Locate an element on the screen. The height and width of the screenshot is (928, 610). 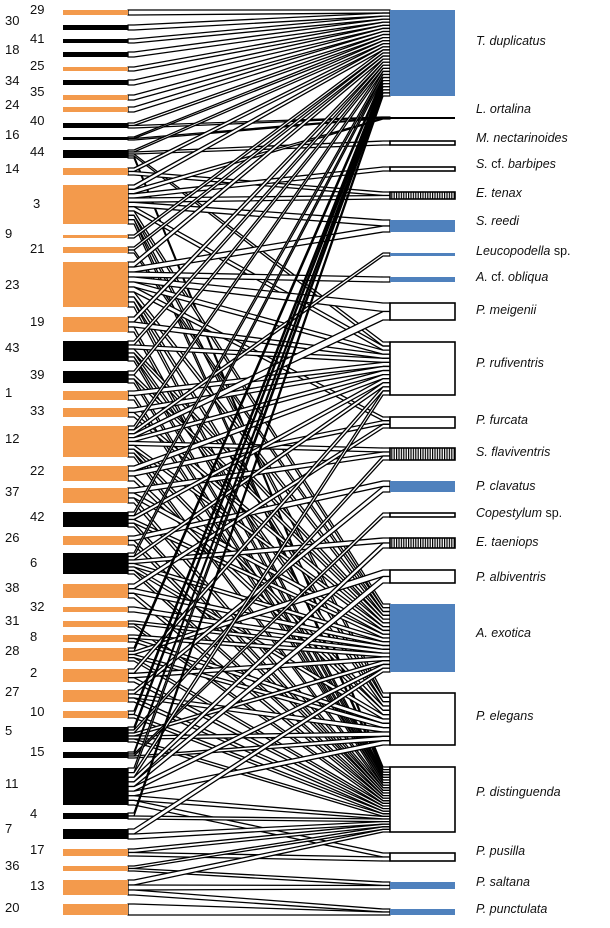
pollinator-label: E. taeniops is located at coordinates (507, 542).